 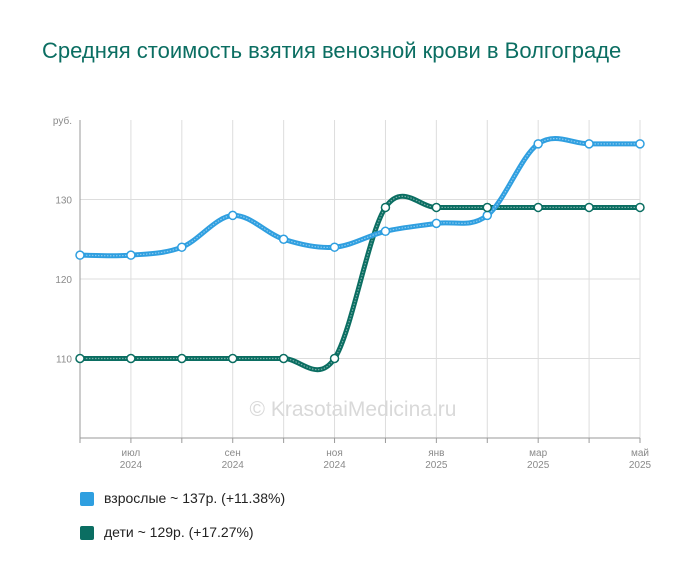 What do you see at coordinates (131, 453) in the screenshot?
I see `x-tick-label-month: июл` at bounding box center [131, 453].